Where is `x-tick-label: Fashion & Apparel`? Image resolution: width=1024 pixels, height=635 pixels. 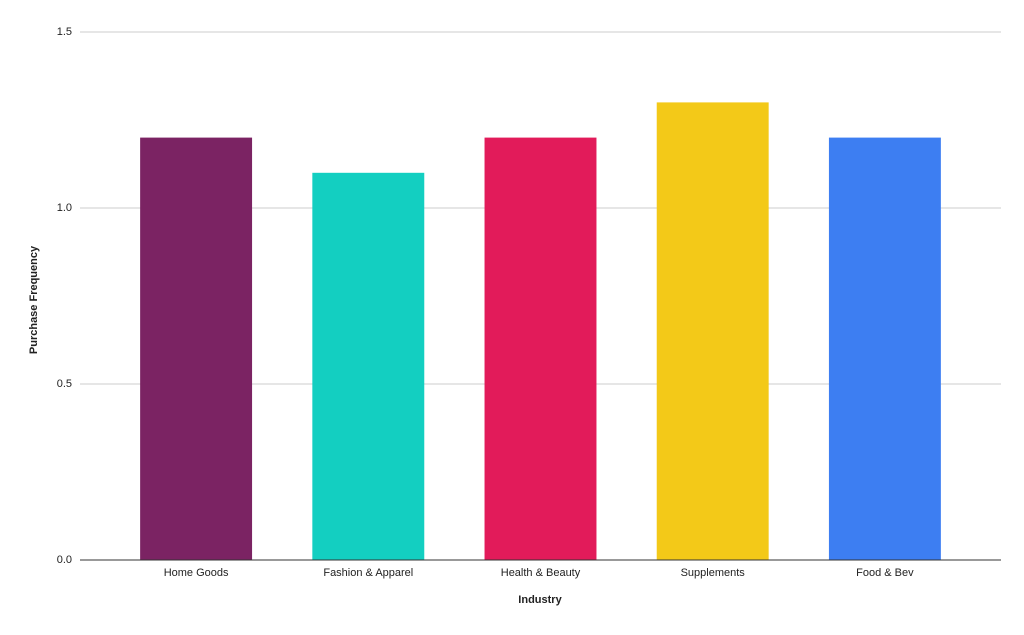
x-tick-label: Fashion & Apparel is located at coordinates (368, 573).